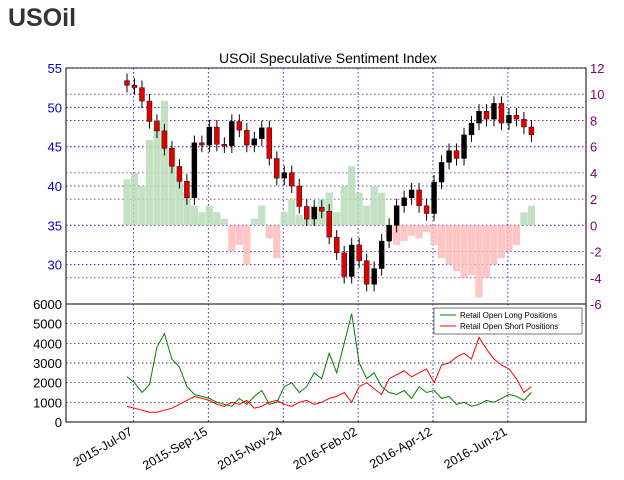  What do you see at coordinates (596, 304) in the screenshot?
I see `ssi-axis-tick-label: -6` at bounding box center [596, 304].